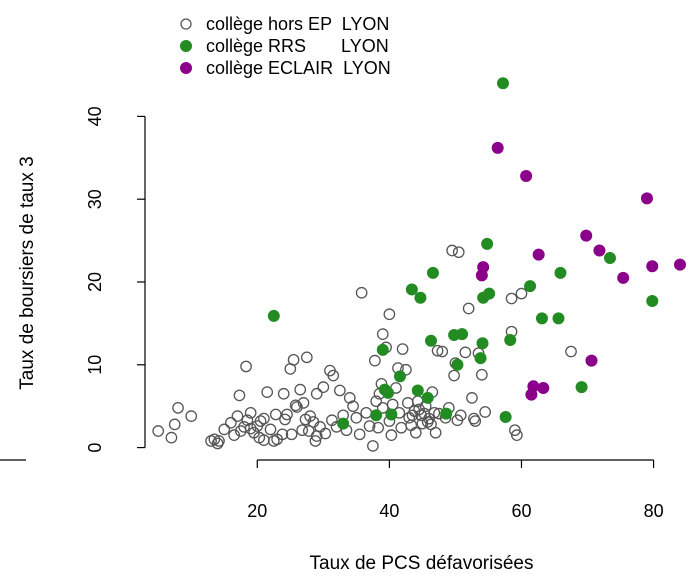 This screenshot has height=585, width=693. I want to click on y-tick-label: 10, so click(95, 365).